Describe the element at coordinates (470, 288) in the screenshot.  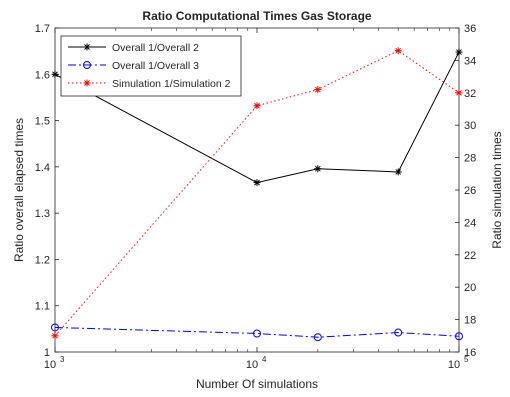
I see `y-tick-right-label: 20` at that location.